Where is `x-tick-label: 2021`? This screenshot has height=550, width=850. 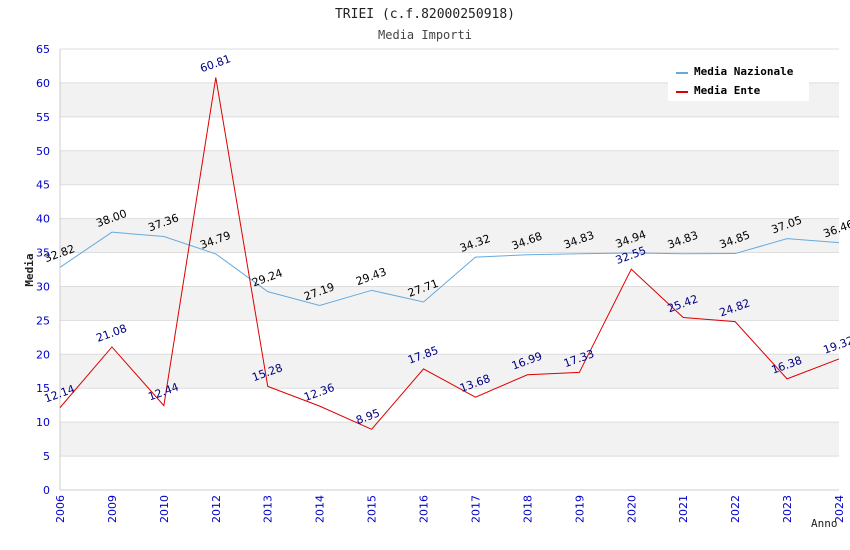 x-tick-label: 2021 is located at coordinates (683, 509).